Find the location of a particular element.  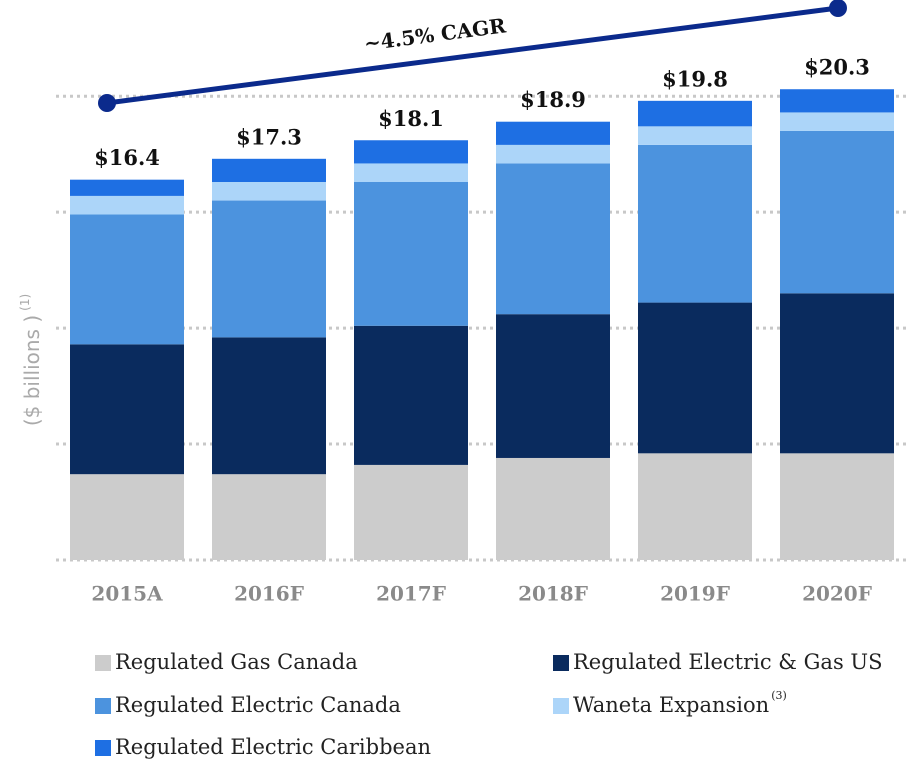

total-label: $17.3 is located at coordinates (269, 136).